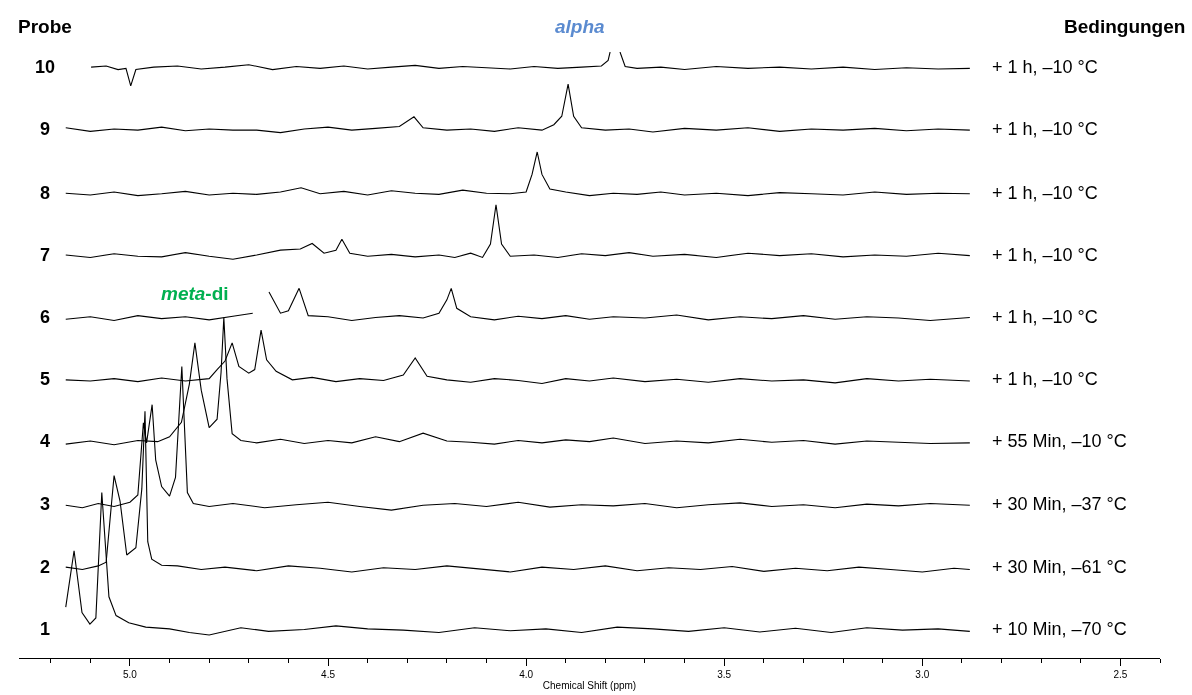  I want to click on x-tick-label: 3.0, so click(922, 674).